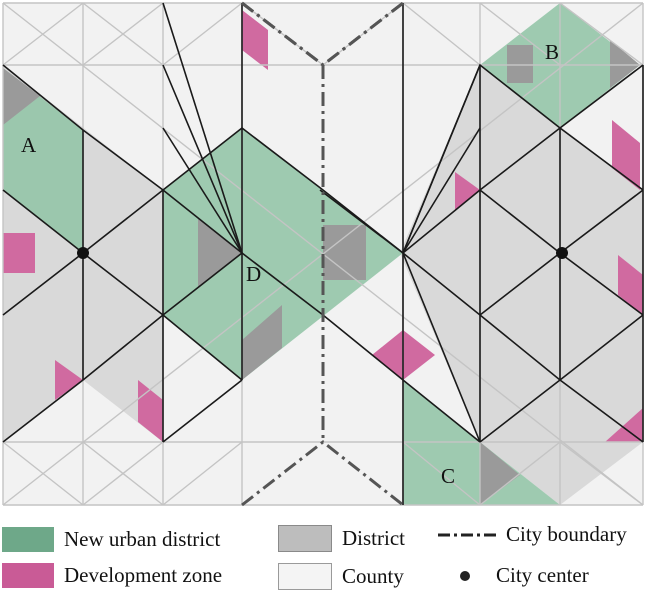 The height and width of the screenshot is (590, 650). What do you see at coordinates (28, 575) in the screenshot?
I see `legend-swatch-pink` at bounding box center [28, 575].